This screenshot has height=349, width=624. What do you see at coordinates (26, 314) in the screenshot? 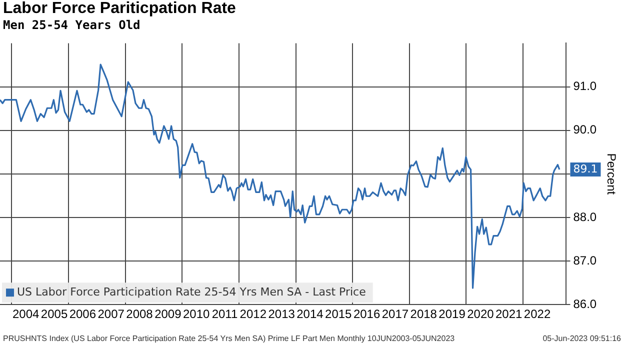
I see `x-tick-label: 2004` at bounding box center [26, 314].